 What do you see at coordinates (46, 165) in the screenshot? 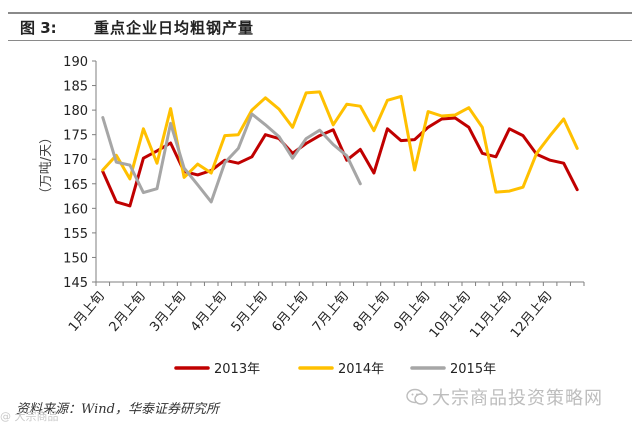
I see `y-axis-label: （万吨/天）` at bounding box center [46, 165].